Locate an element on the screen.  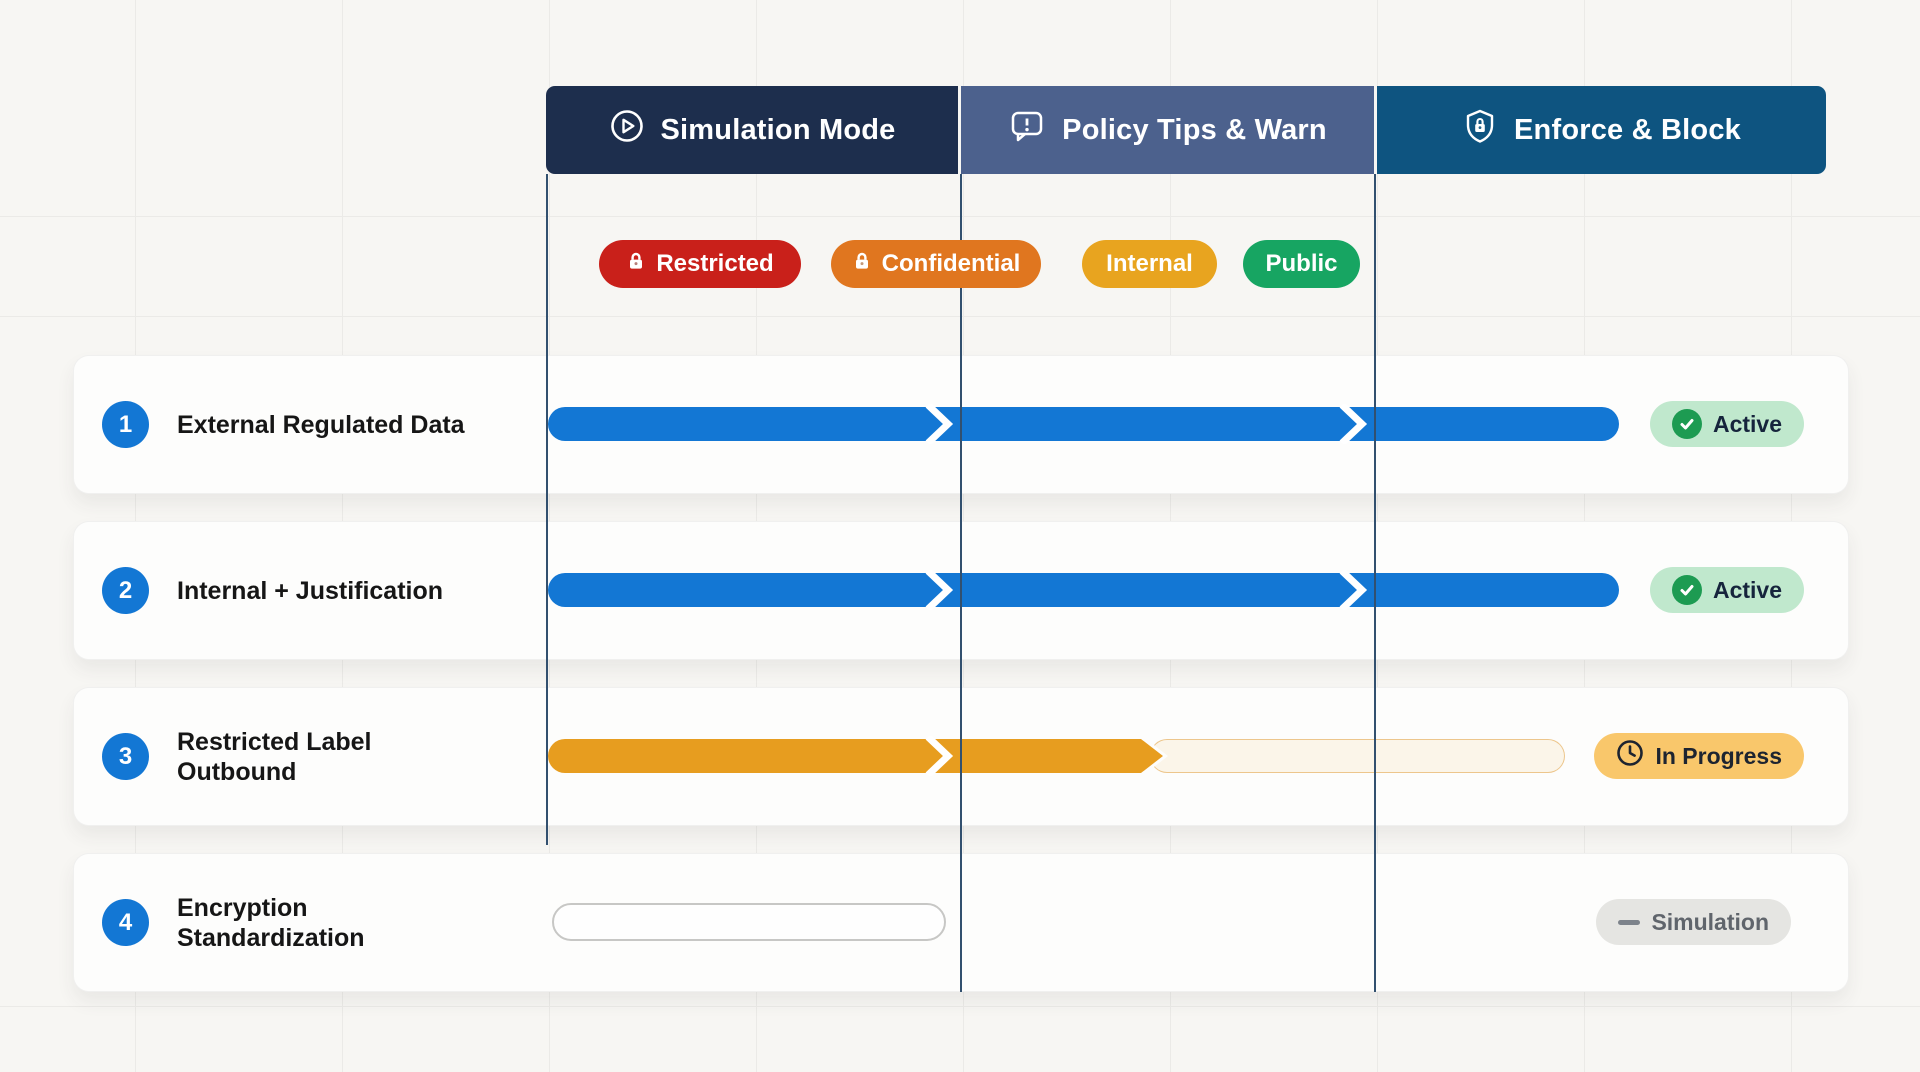
classification-legend: Restricted Confidential Internal Public is located at coordinates (960, 264).